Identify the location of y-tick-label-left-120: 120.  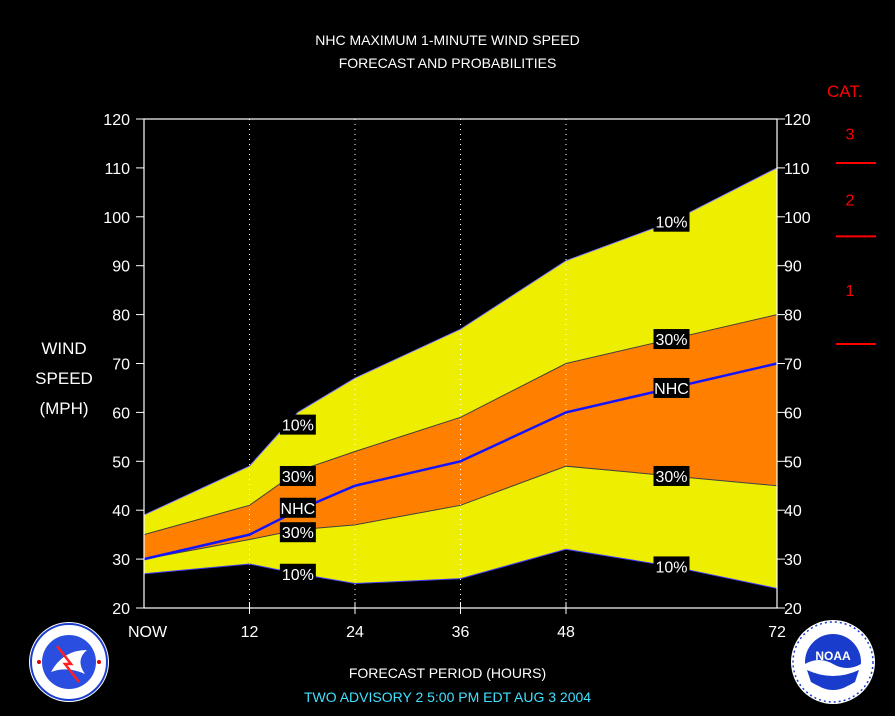
(116, 120).